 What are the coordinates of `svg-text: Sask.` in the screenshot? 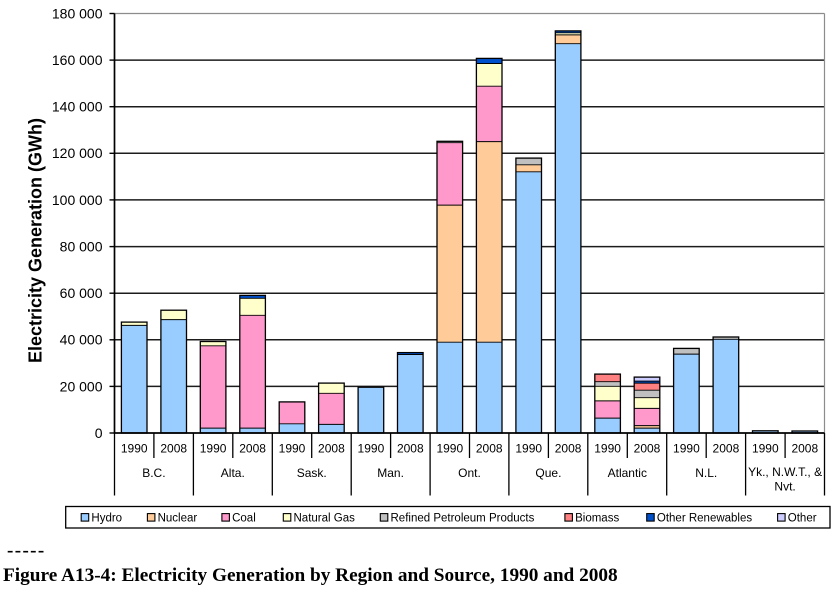 It's located at (312, 473).